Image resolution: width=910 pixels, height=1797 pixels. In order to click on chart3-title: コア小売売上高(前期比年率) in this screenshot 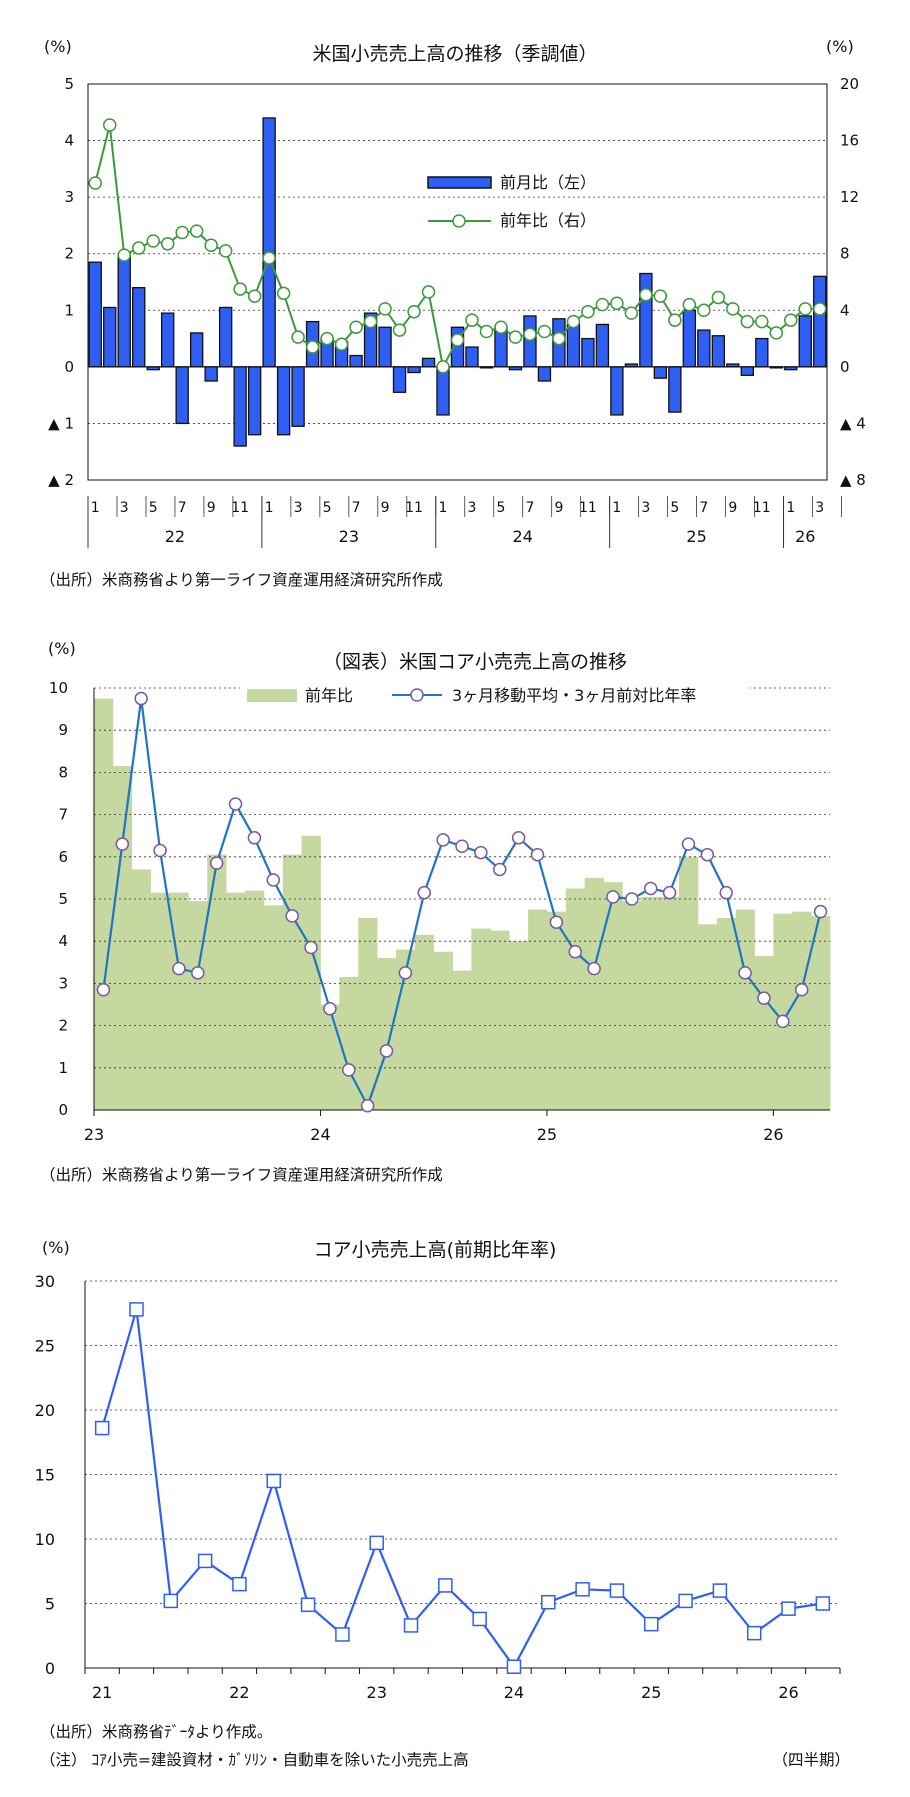, I will do `click(435, 1250)`.